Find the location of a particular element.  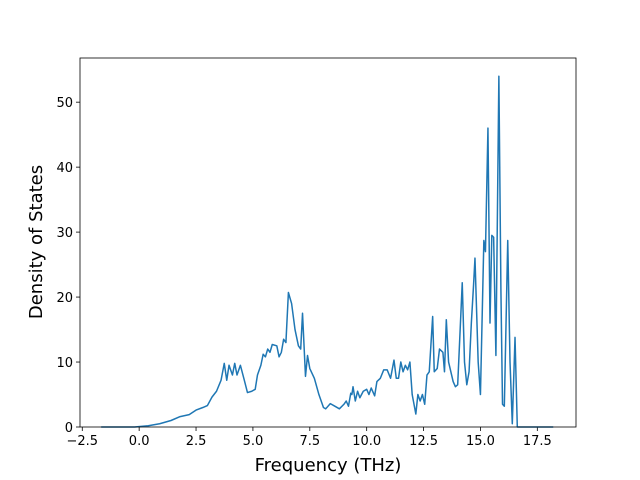

x-axis-label: Frequency (THz) is located at coordinates (328, 465).